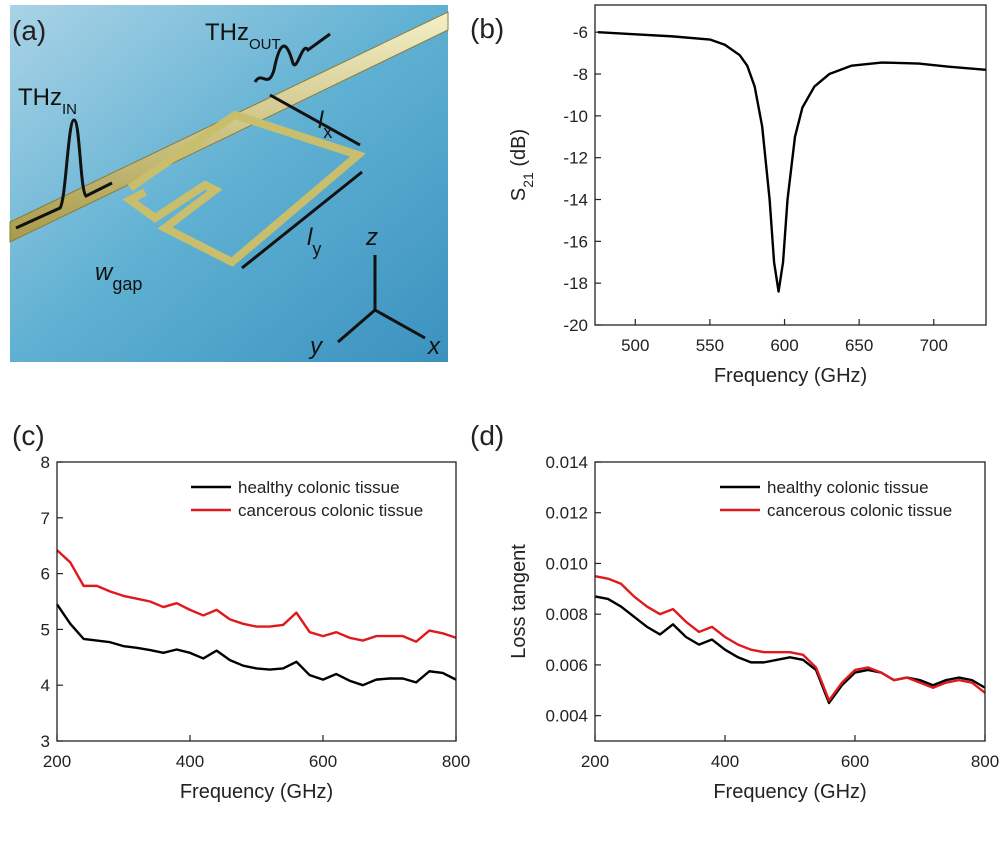  Describe the element at coordinates (371, 237) in the screenshot. I see `axis-z-label: z` at that location.